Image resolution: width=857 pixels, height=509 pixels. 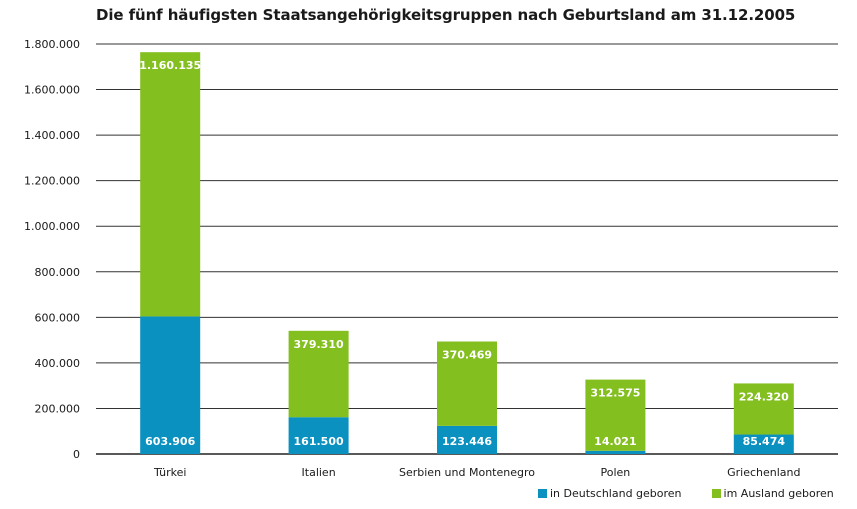 What do you see at coordinates (764, 396) in the screenshot?
I see `data-label-born-abroad: 224.320` at bounding box center [764, 396].